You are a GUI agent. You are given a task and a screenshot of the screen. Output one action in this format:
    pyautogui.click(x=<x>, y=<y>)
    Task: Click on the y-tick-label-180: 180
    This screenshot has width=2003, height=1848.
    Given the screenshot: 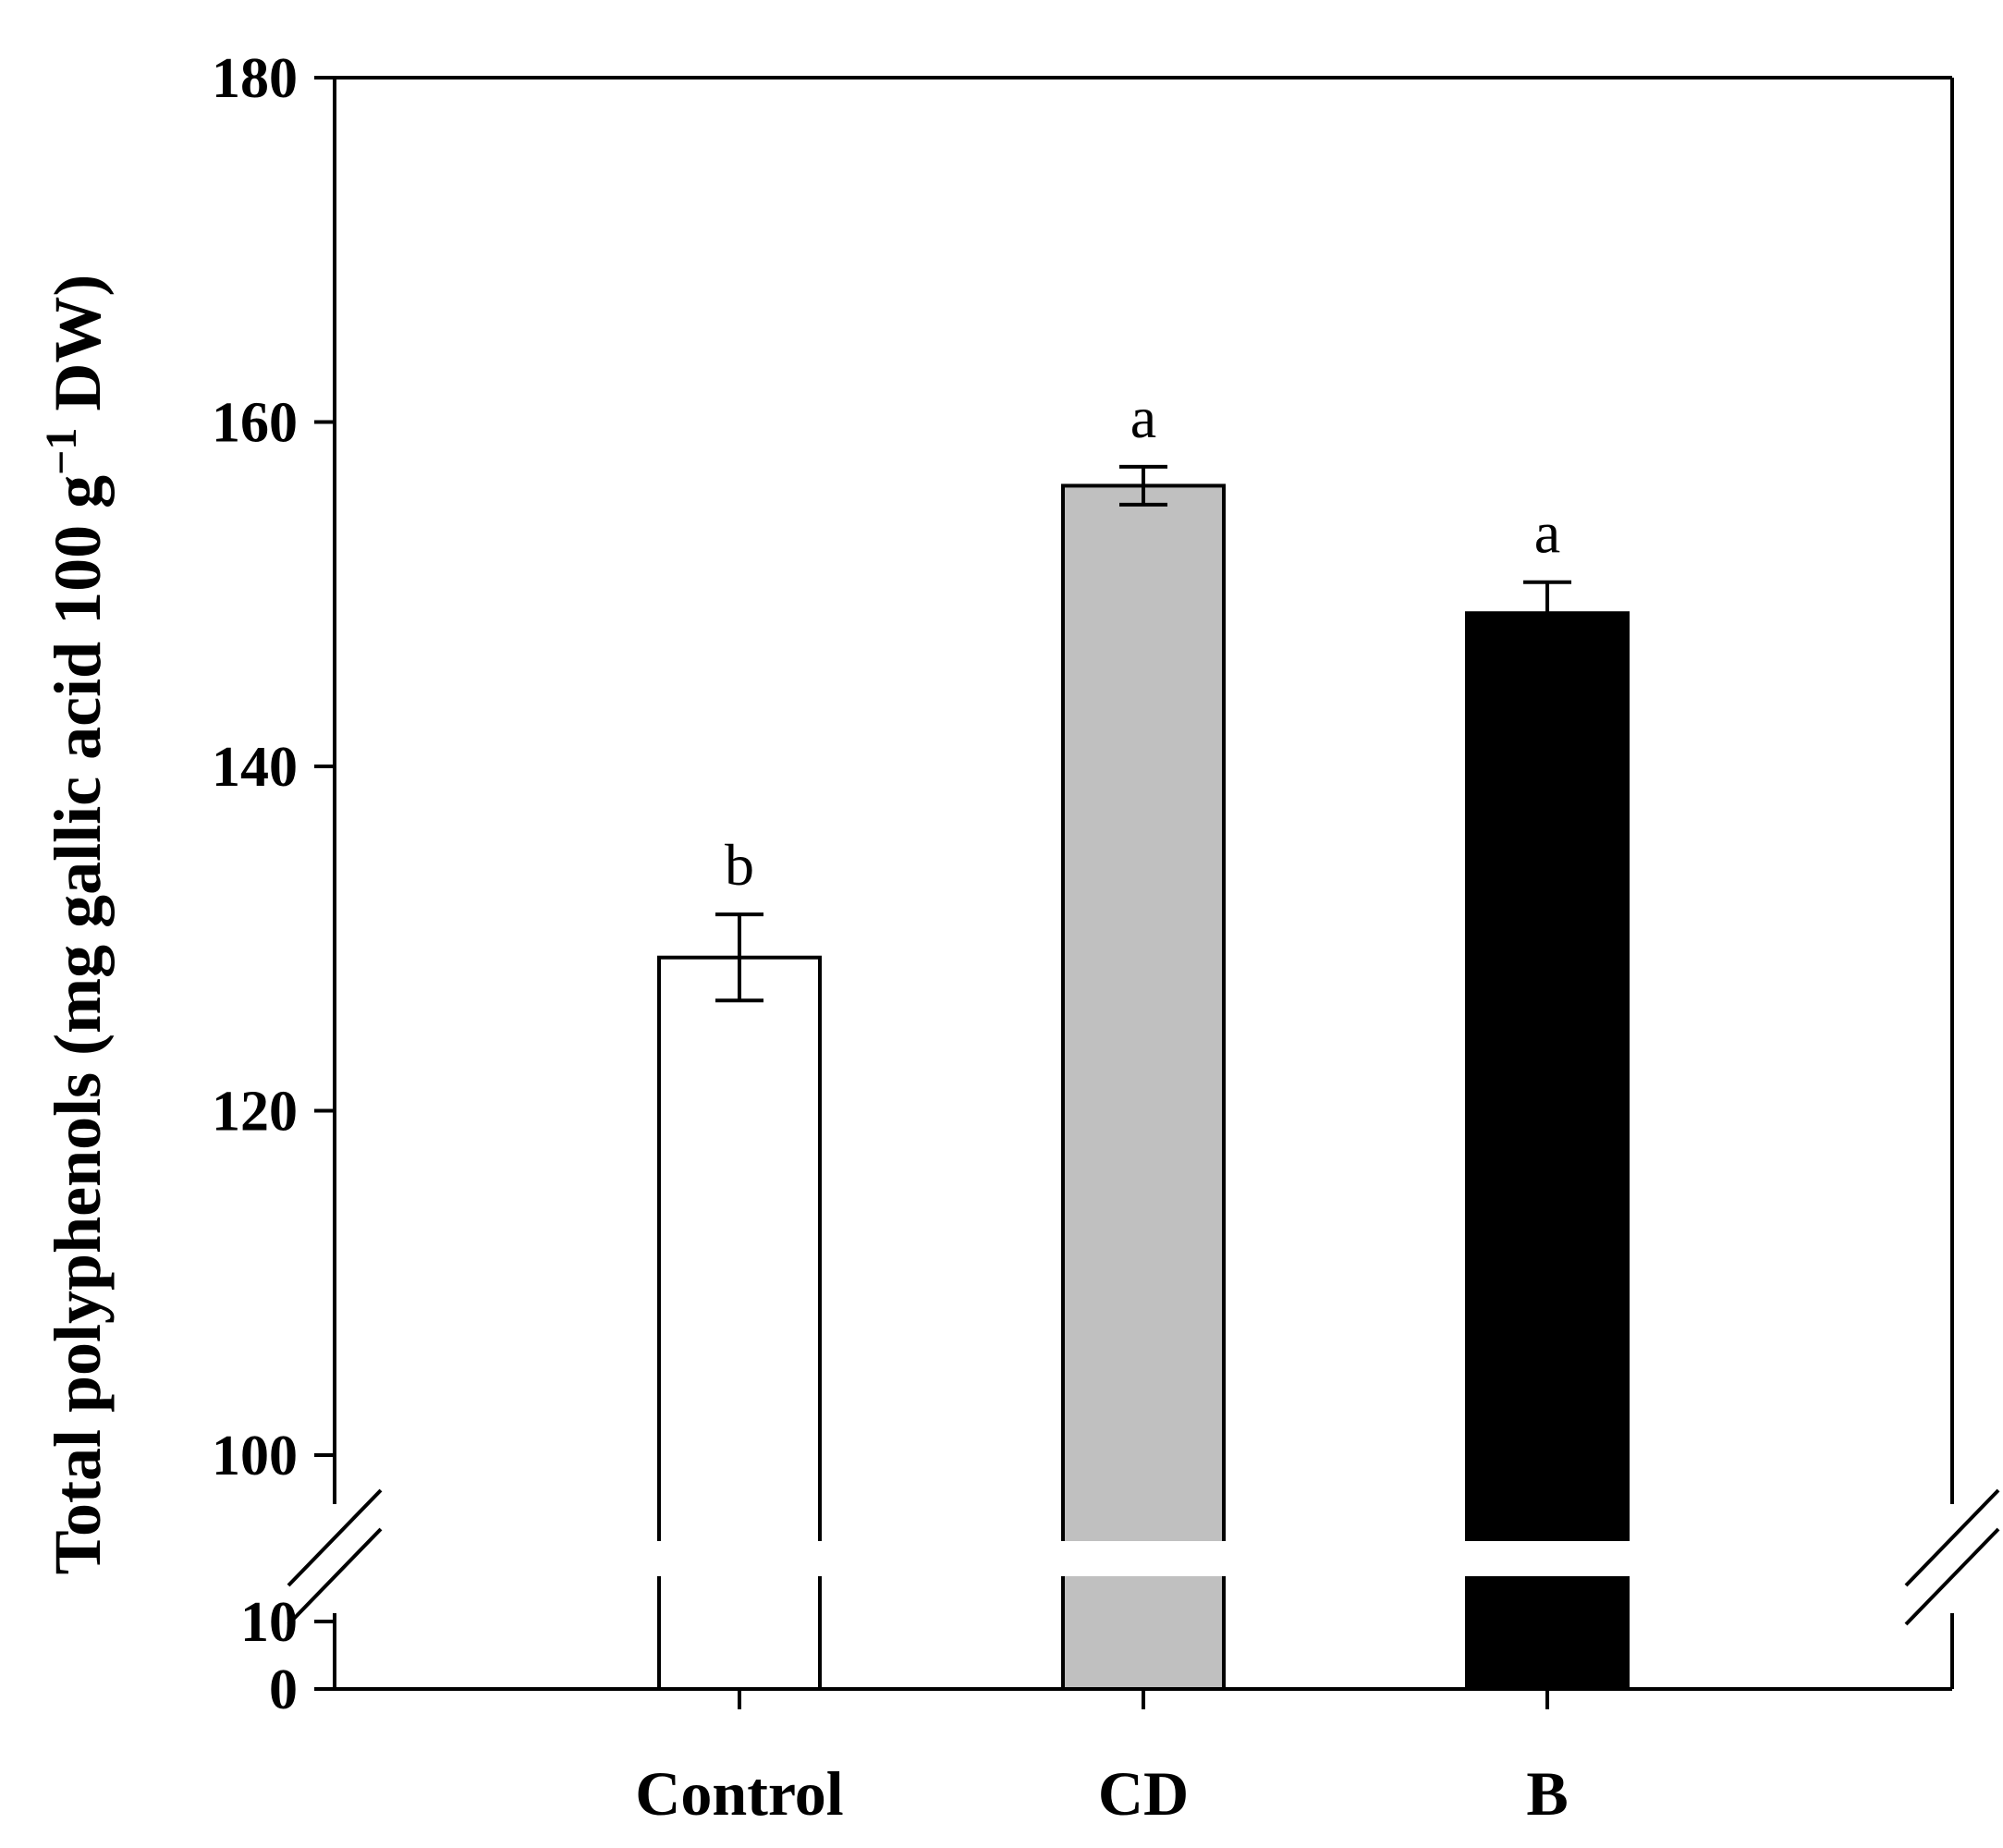 What is the action you would take?
    pyautogui.click(x=255, y=78)
    